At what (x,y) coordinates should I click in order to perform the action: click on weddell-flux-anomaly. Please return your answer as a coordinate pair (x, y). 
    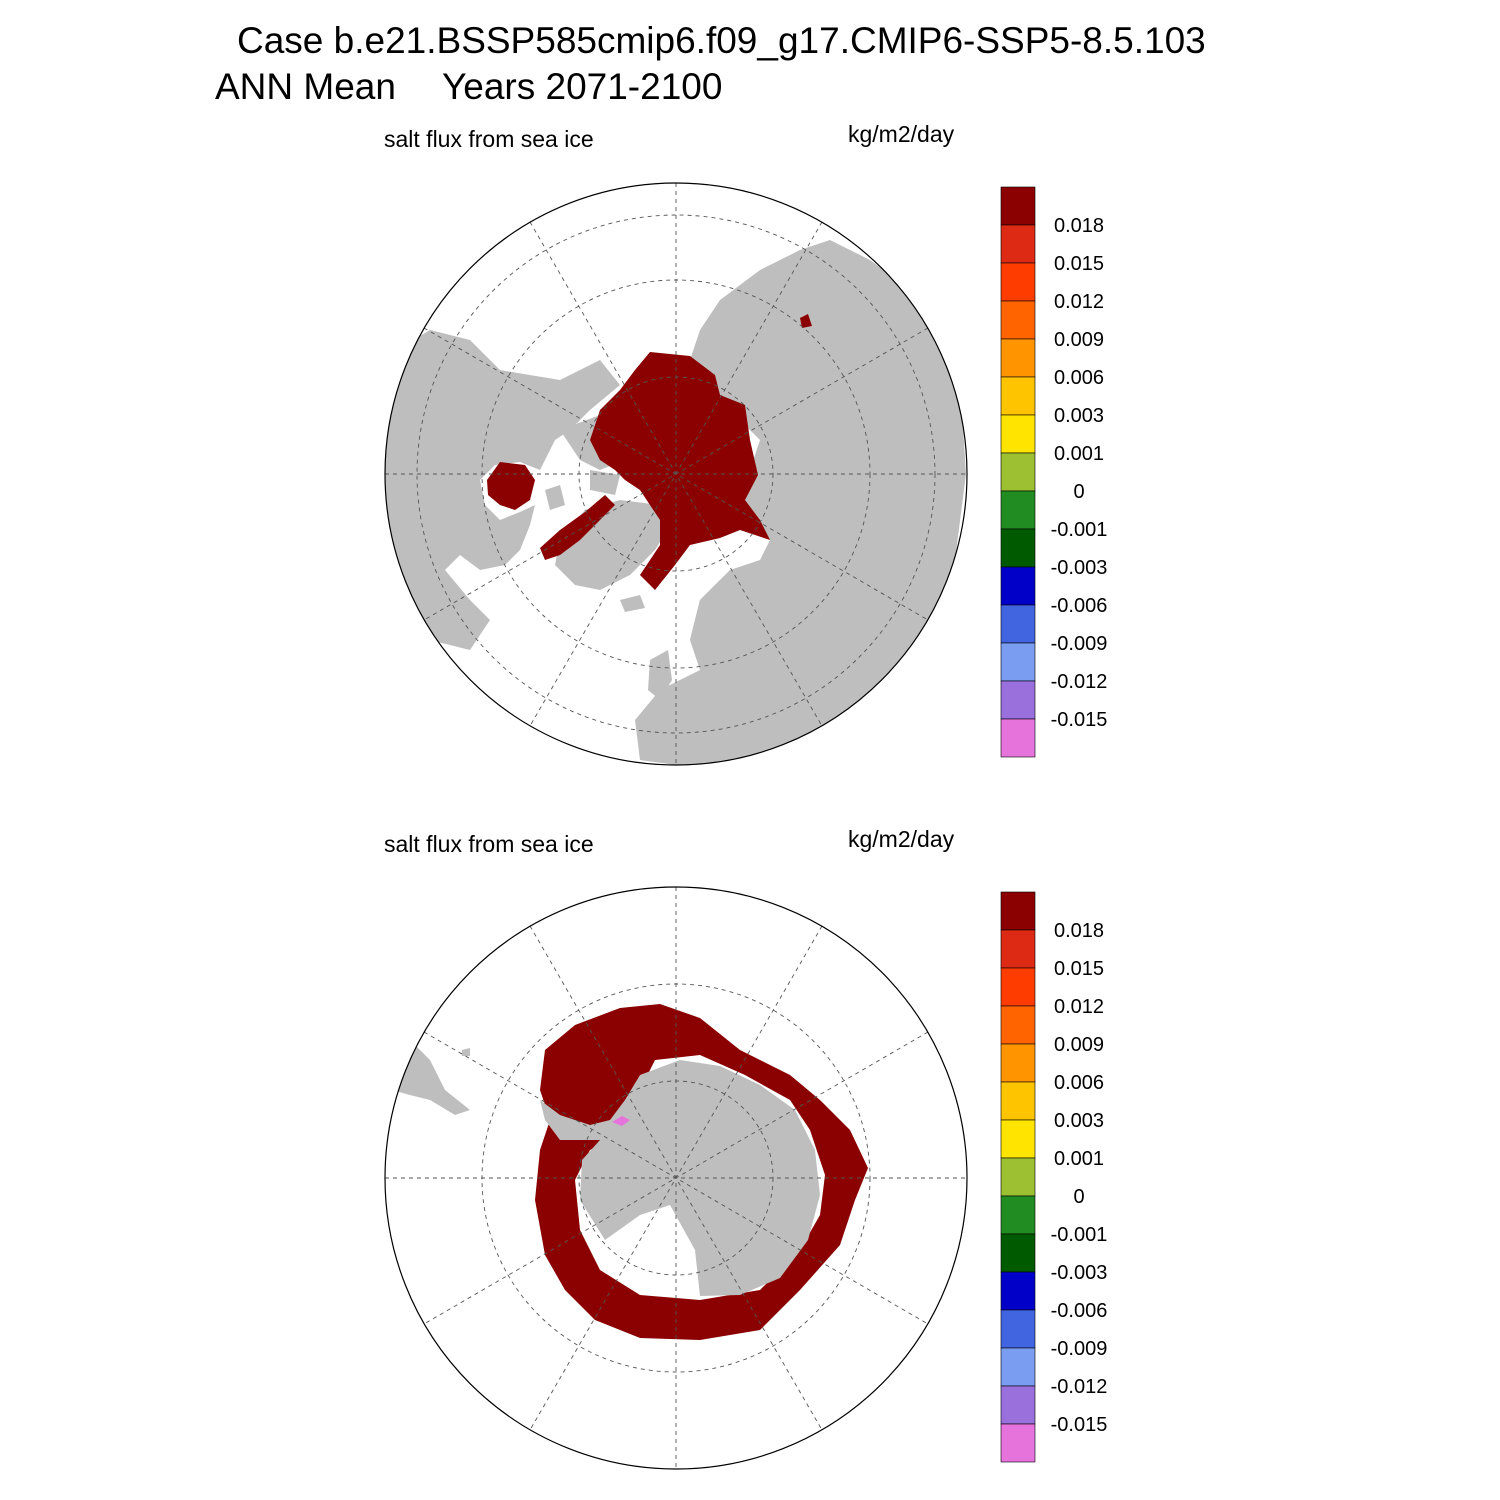
    Looking at the image, I should click on (621, 1121).